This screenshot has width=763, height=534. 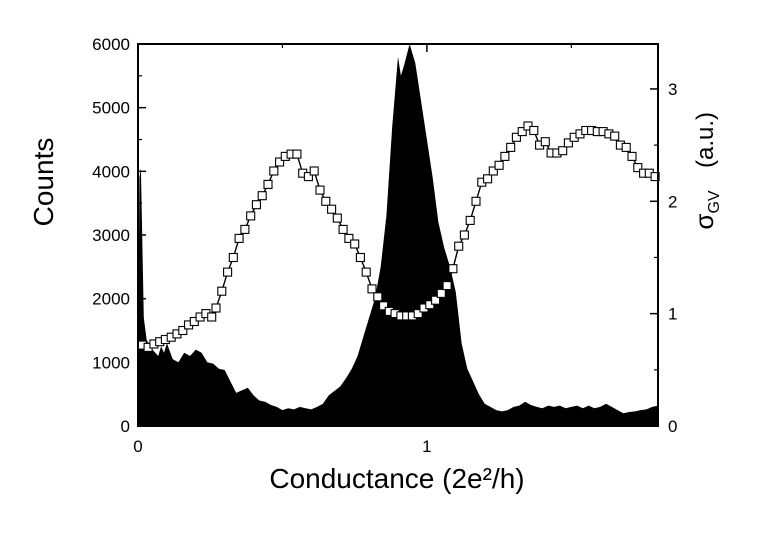 I want to click on x-tick-label: 0, so click(x=137, y=446).